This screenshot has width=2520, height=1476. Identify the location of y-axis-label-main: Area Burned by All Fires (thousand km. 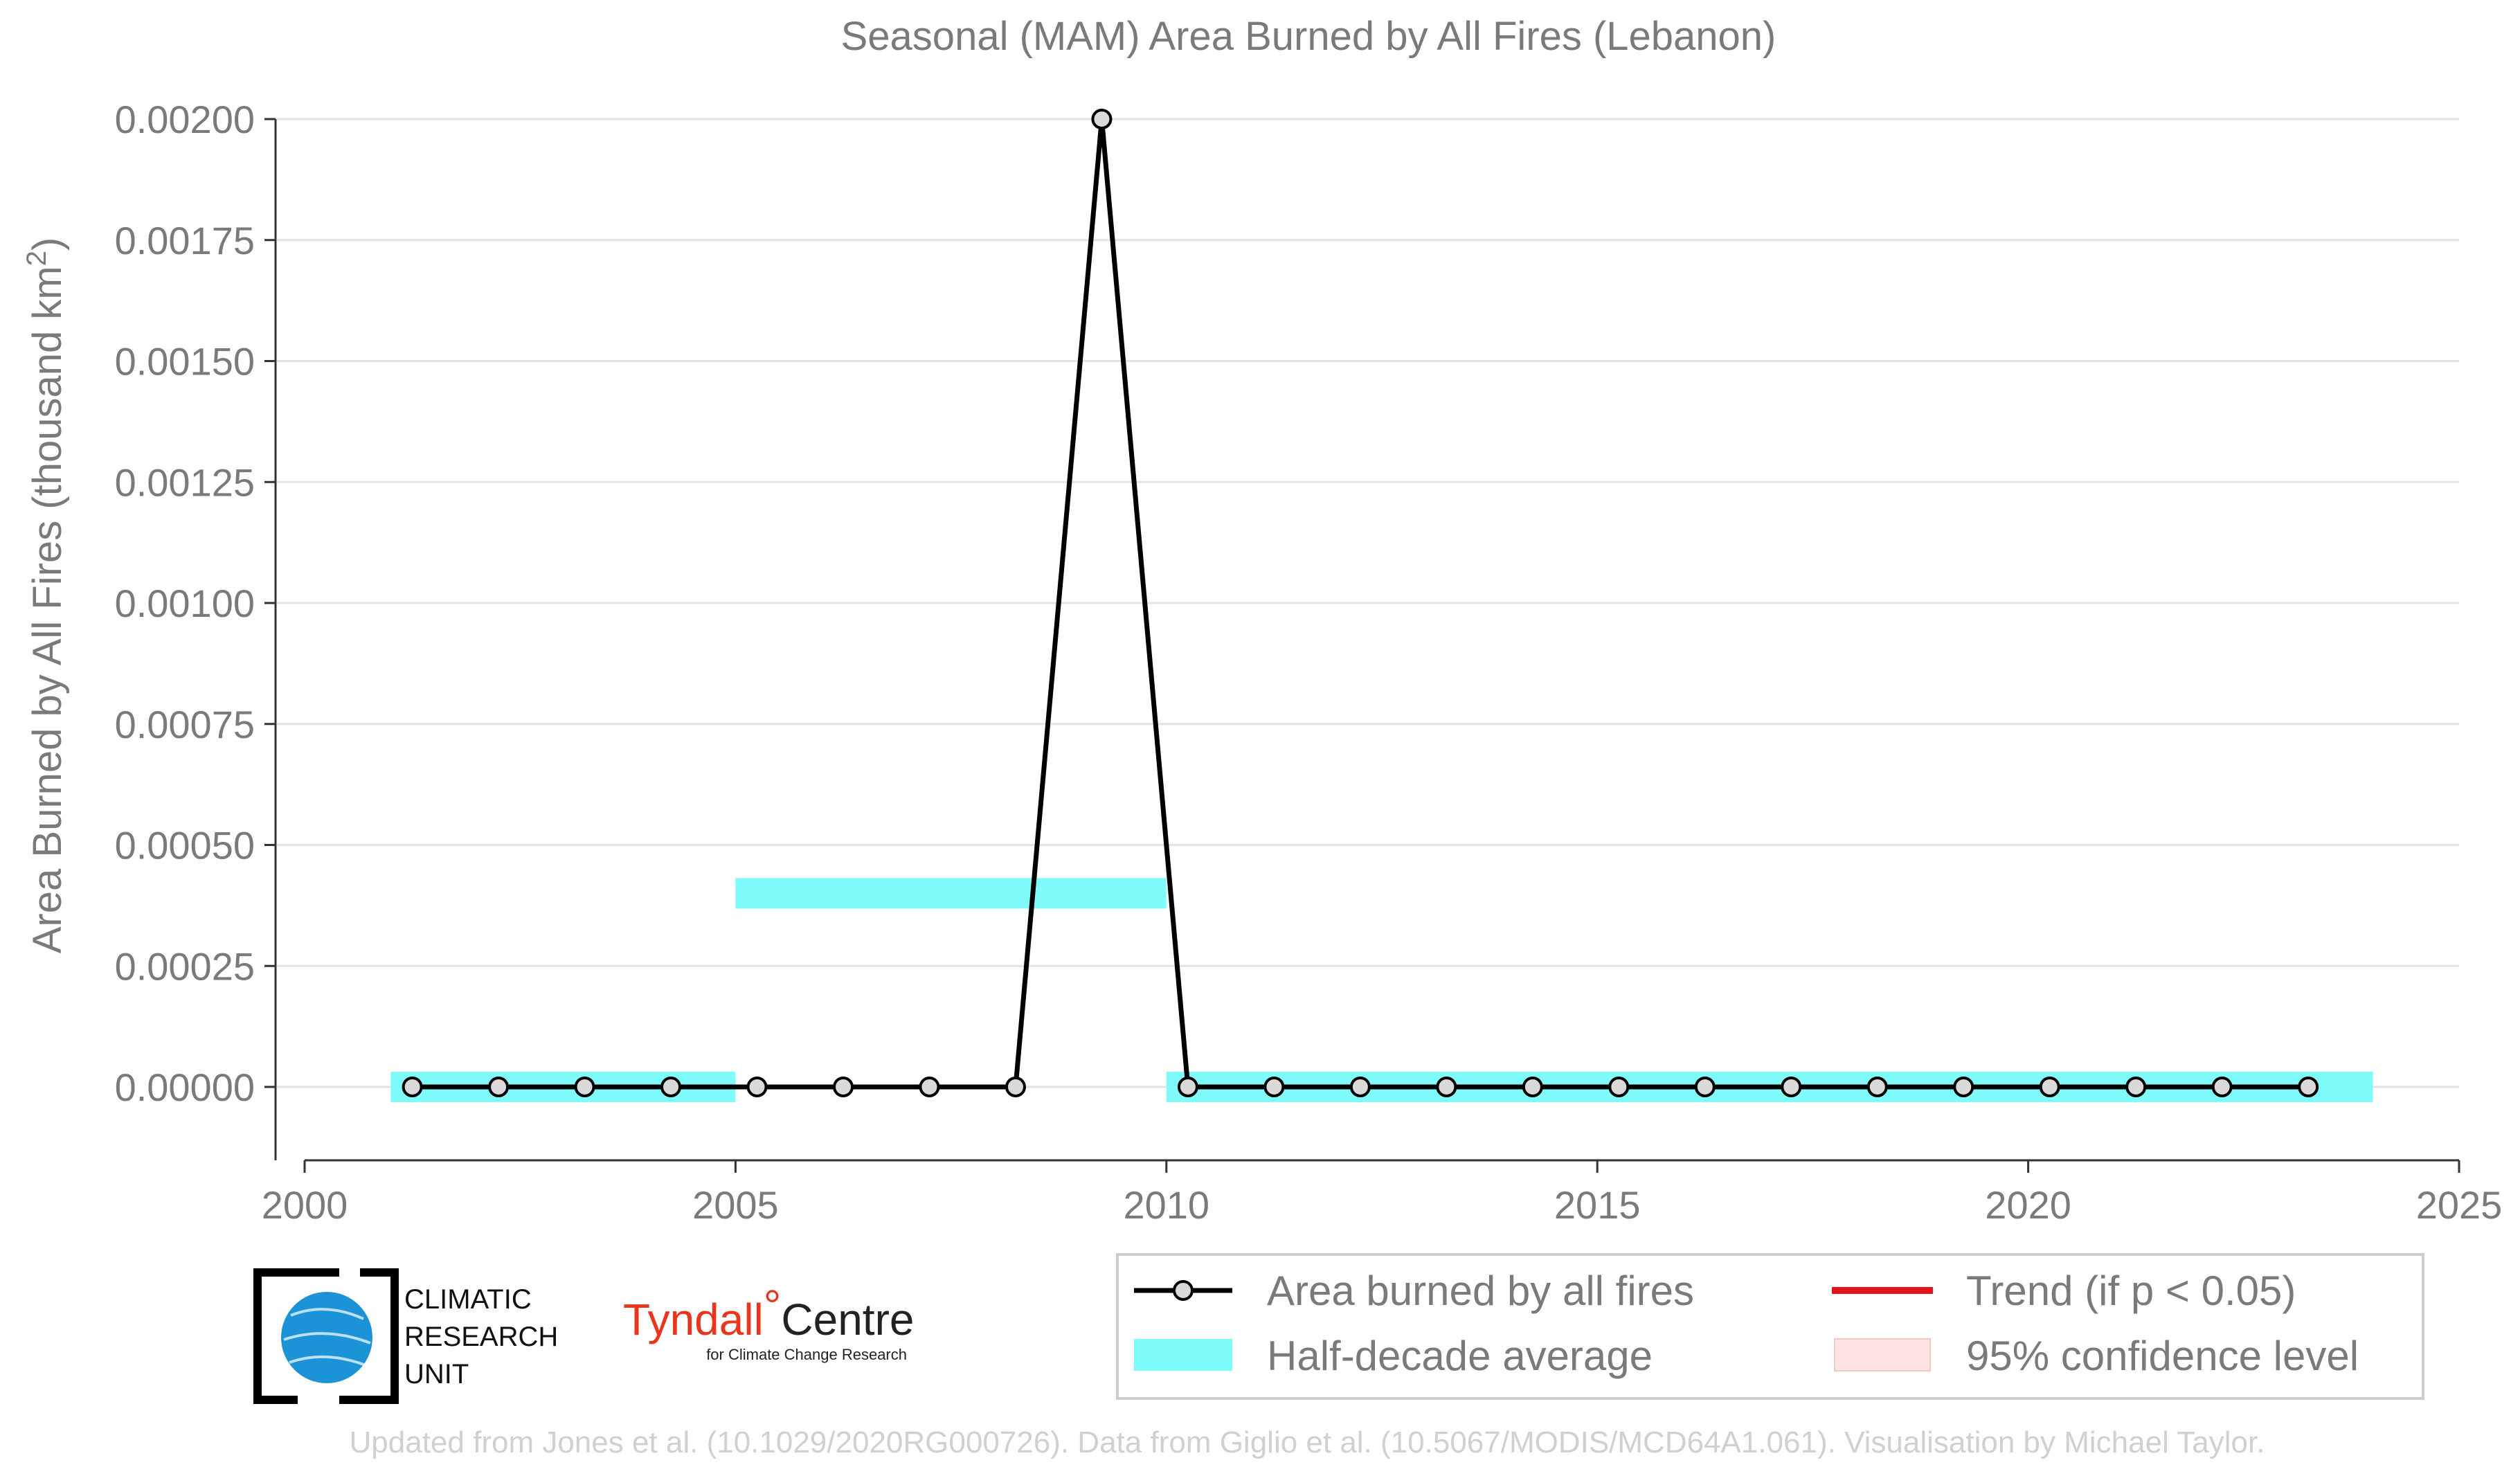
(47, 609).